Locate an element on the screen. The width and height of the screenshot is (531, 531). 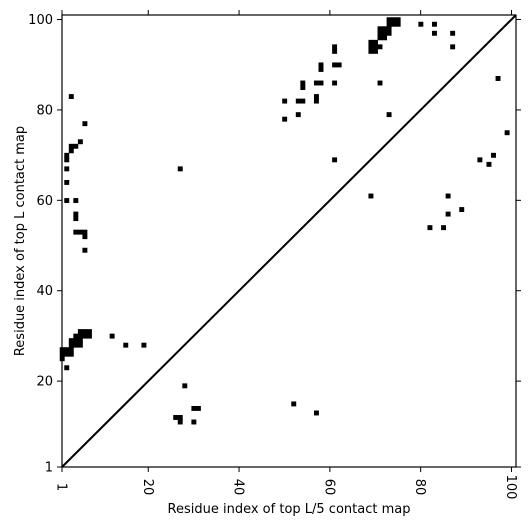
x-tick-label: 1 is located at coordinates (61, 487).